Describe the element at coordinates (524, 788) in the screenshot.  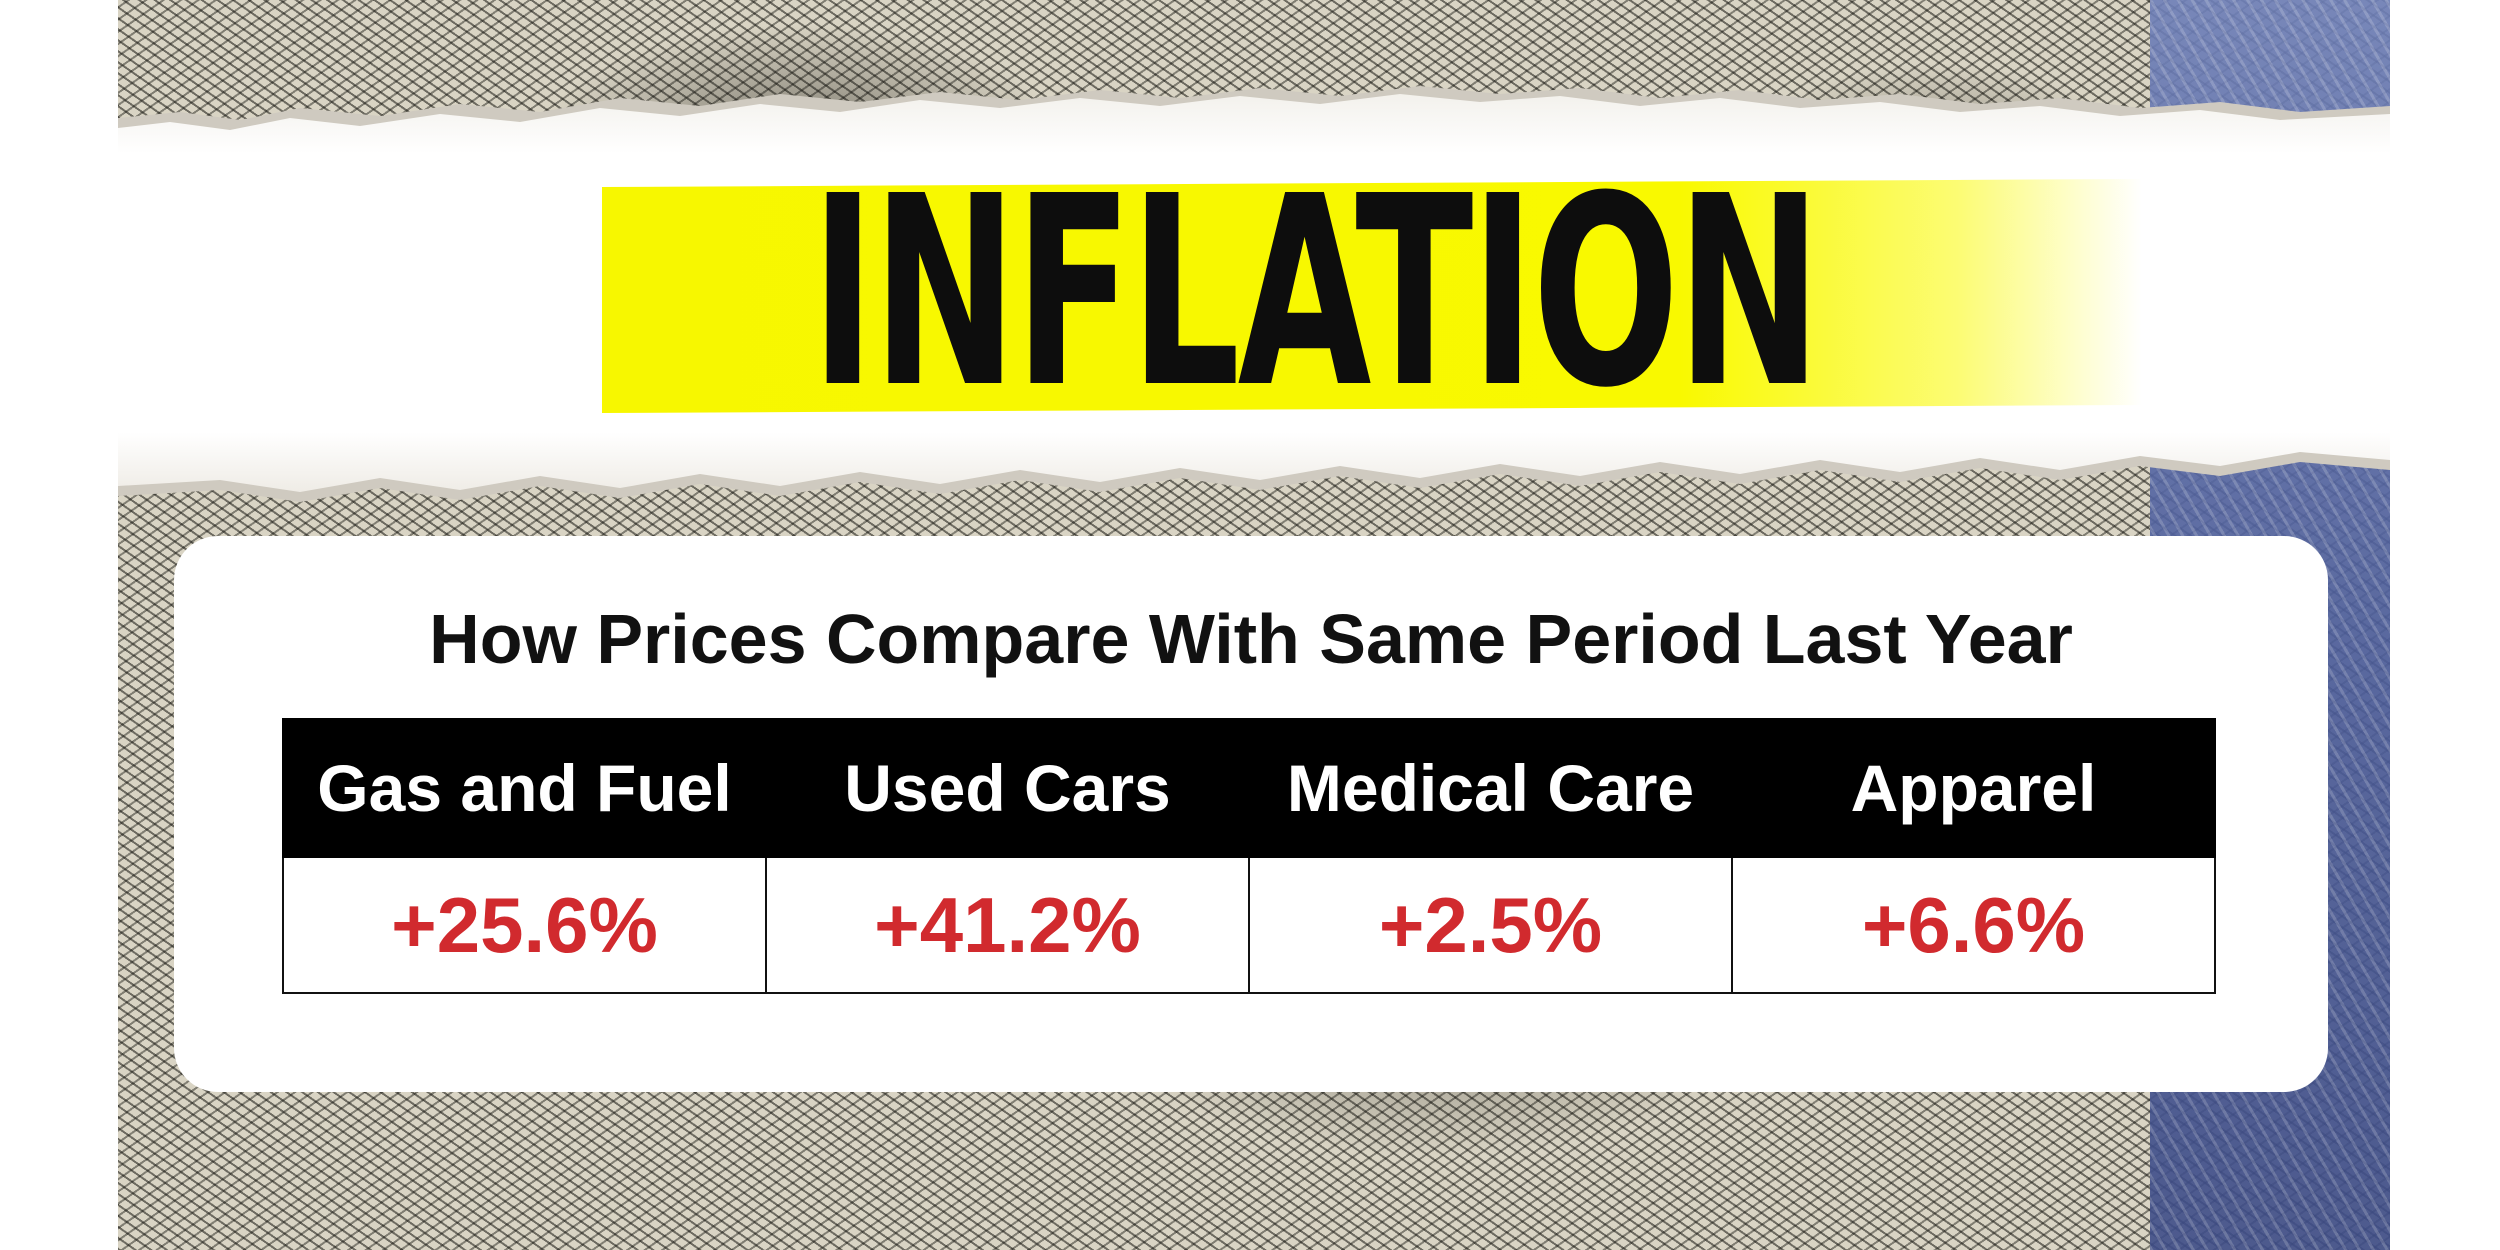
I see `header-gas-and-fuel: Gas and Fuel` at that location.